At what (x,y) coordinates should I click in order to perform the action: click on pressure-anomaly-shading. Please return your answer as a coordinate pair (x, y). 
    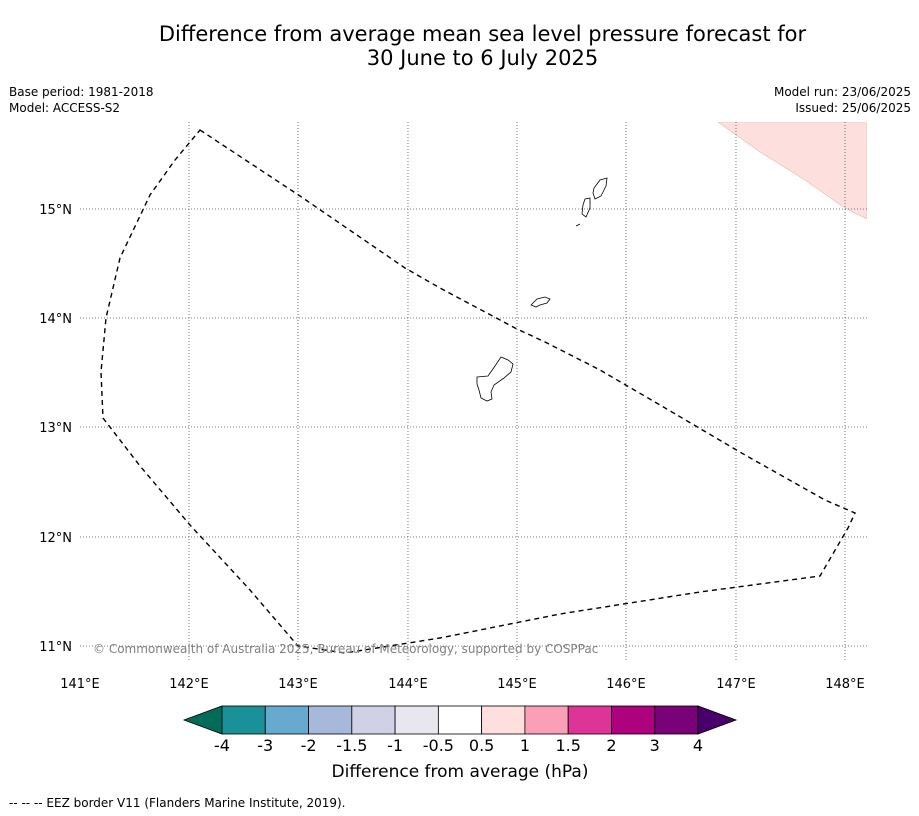
    Looking at the image, I should click on (792, 171).